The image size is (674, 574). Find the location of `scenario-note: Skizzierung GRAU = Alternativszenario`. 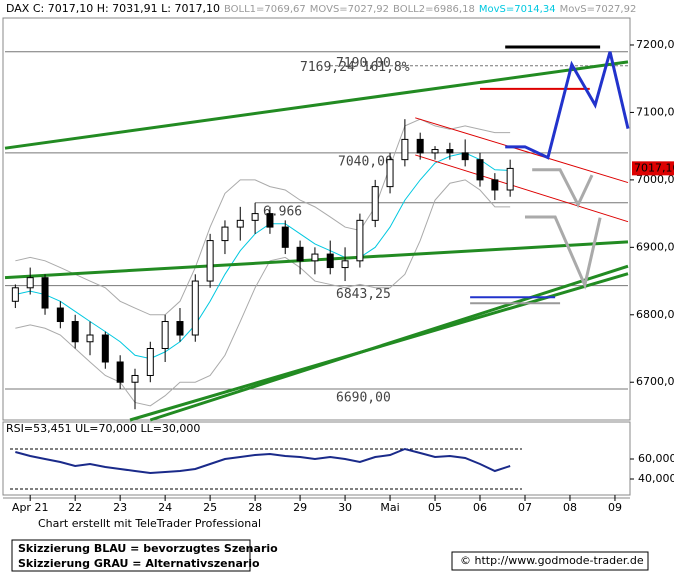

scenario-note: Skizzierung GRAU = Alternativszenario is located at coordinates (139, 563).